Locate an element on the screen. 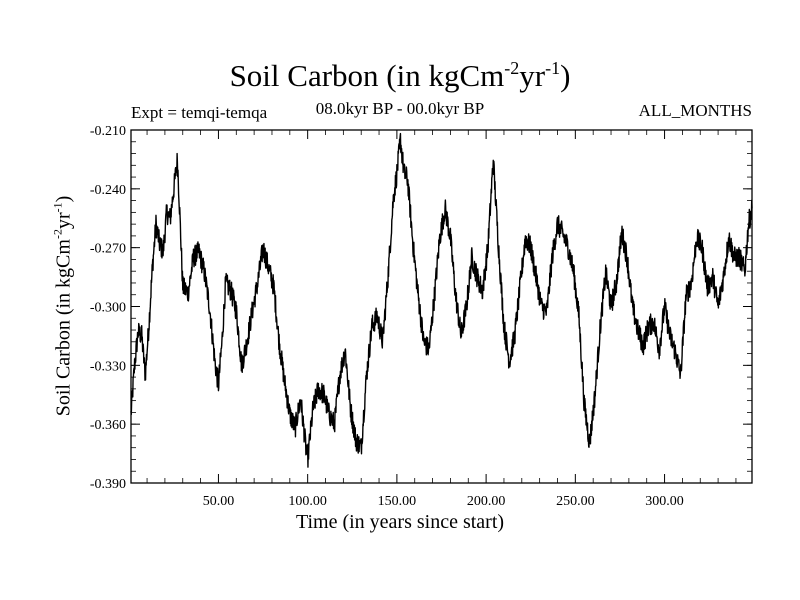 The height and width of the screenshot is (600, 800). title-mid: yr is located at coordinates (532, 75).